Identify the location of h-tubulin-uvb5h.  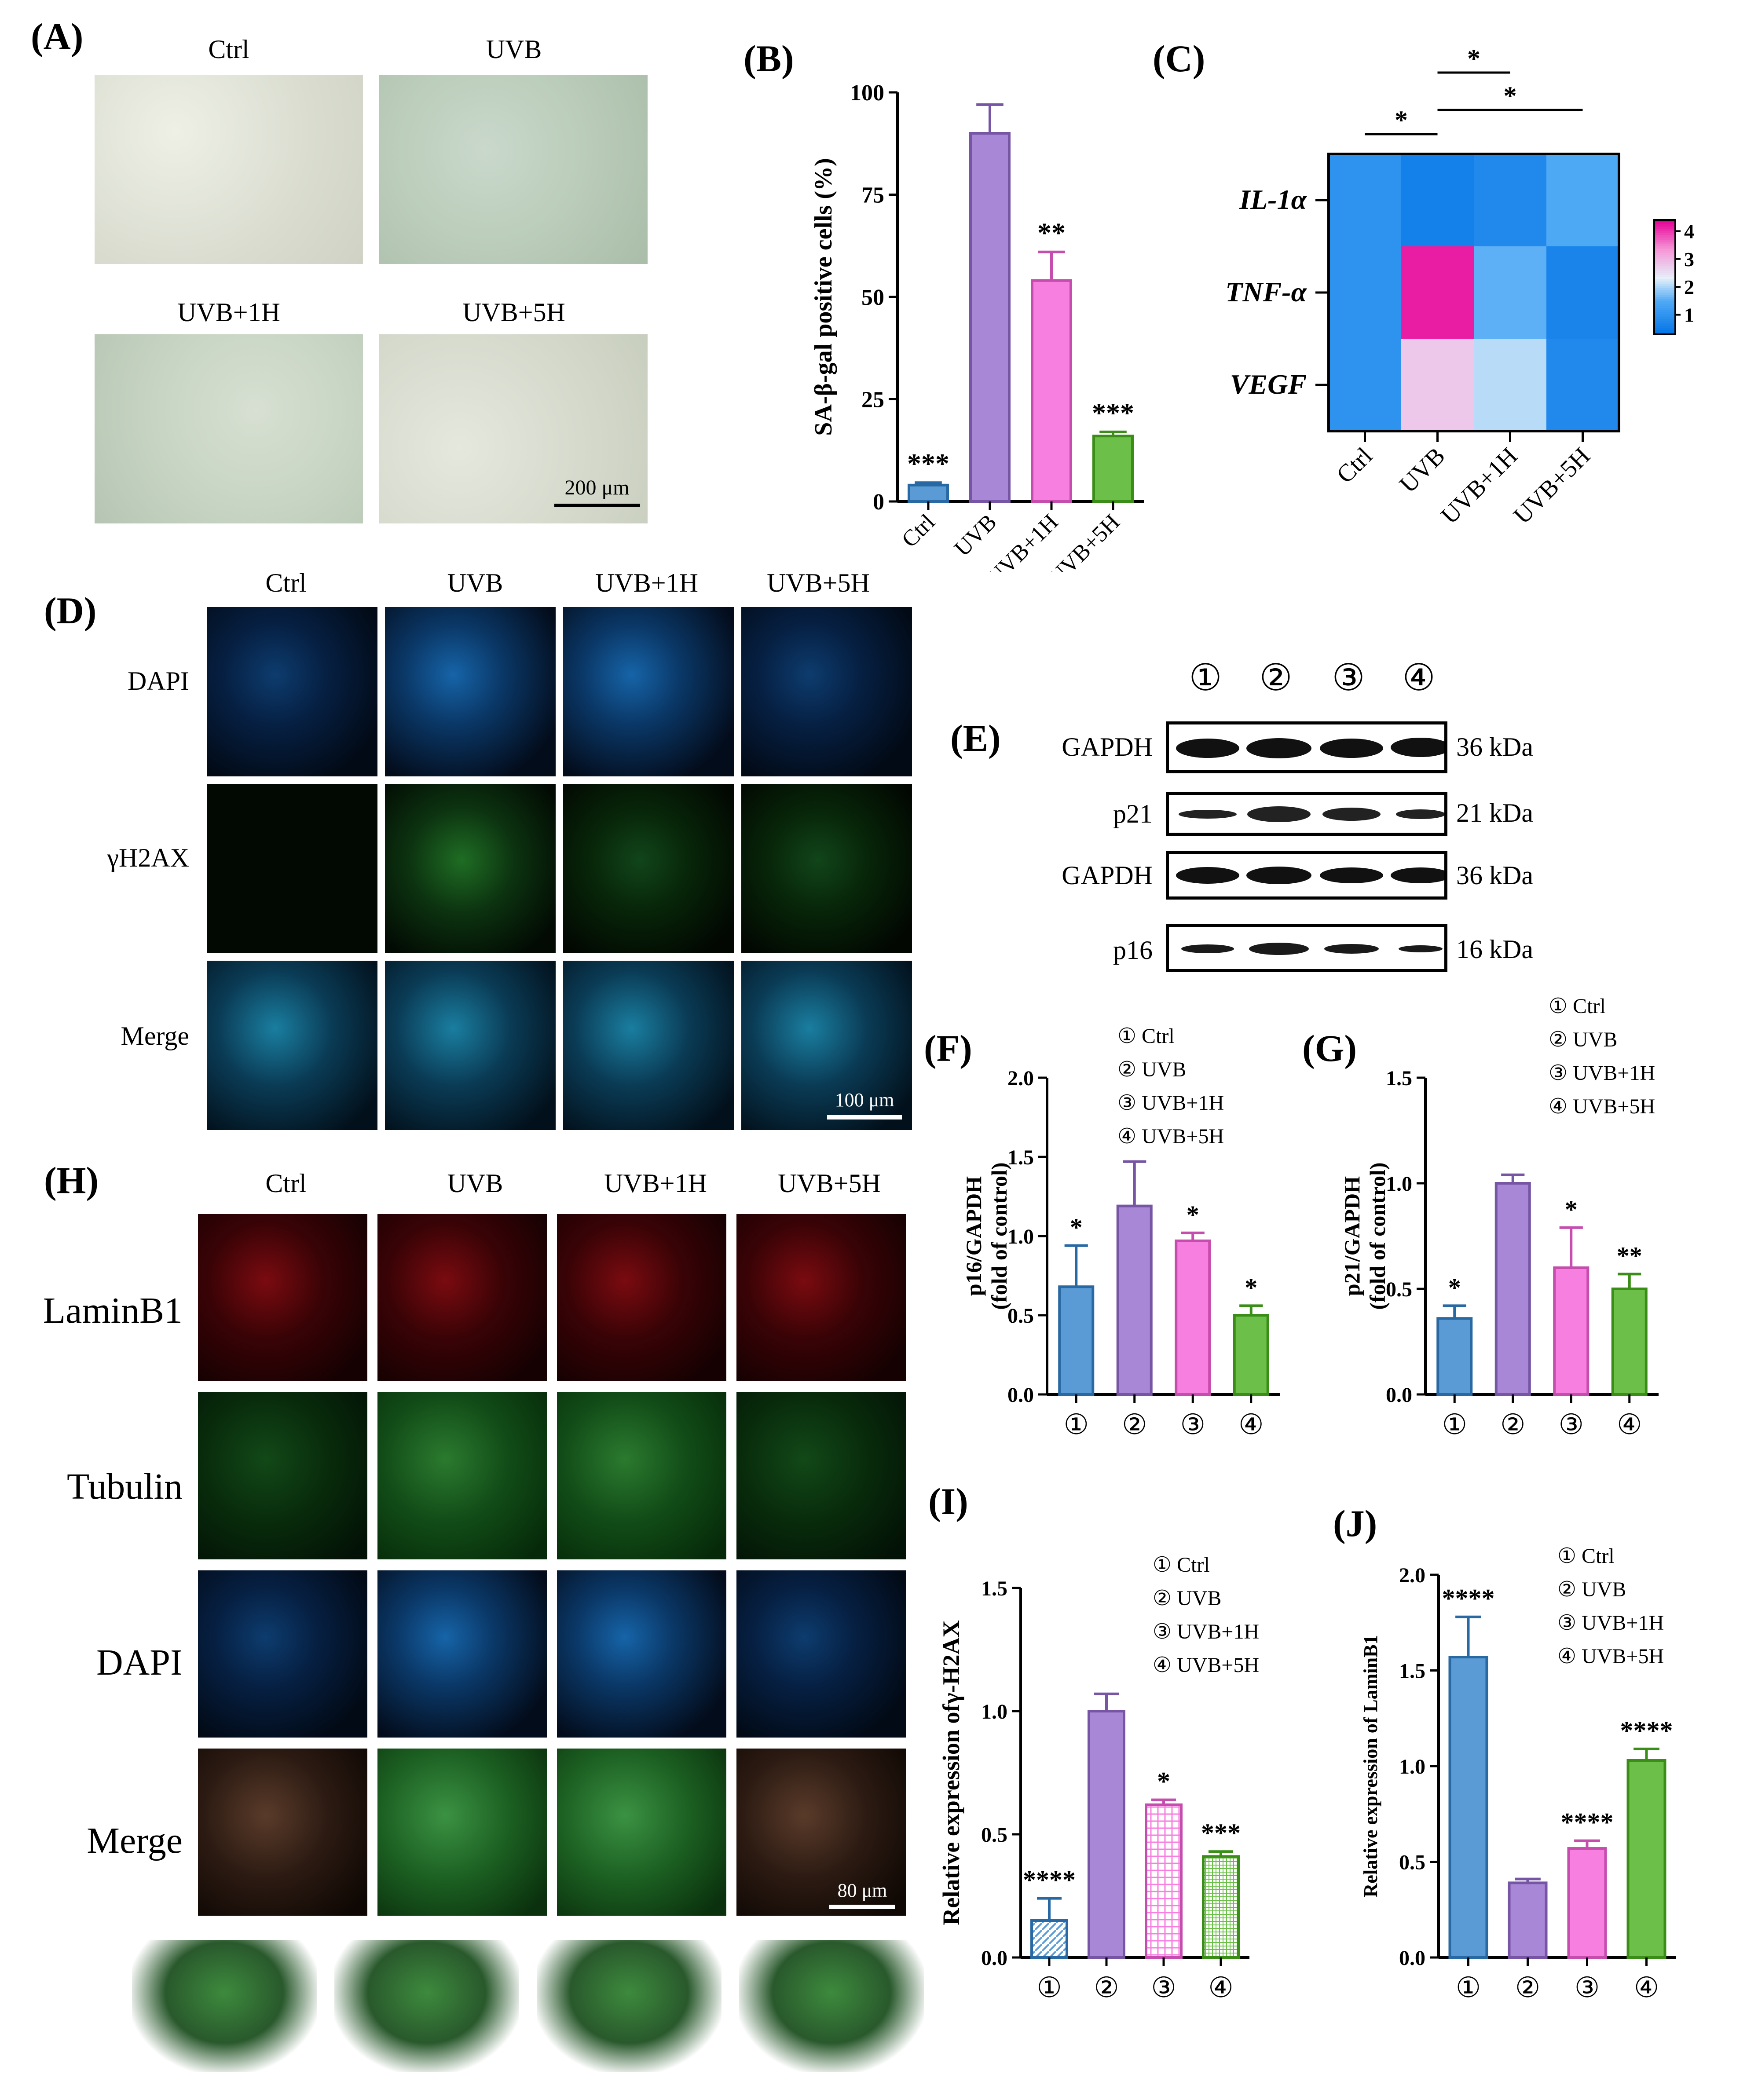
(821, 1475).